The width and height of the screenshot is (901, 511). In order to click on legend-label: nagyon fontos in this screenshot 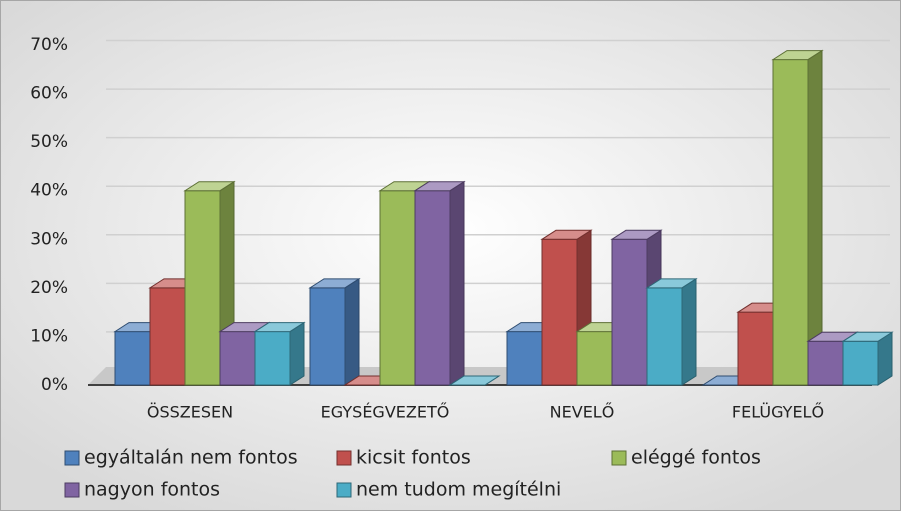, I will do `click(152, 490)`.